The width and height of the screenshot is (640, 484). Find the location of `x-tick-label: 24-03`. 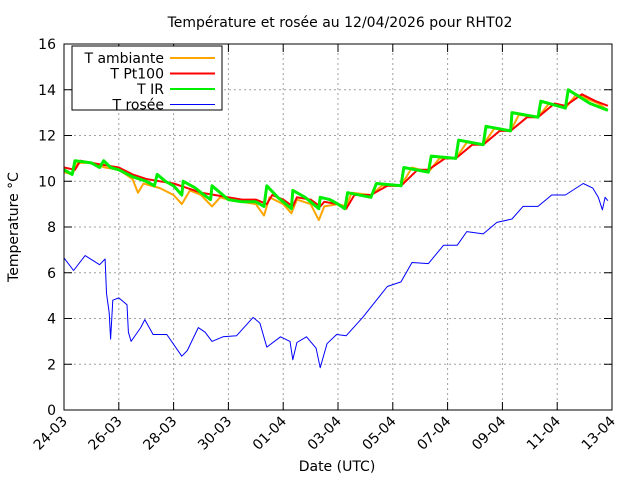

x-tick-label: 24-03 is located at coordinates (51, 434).